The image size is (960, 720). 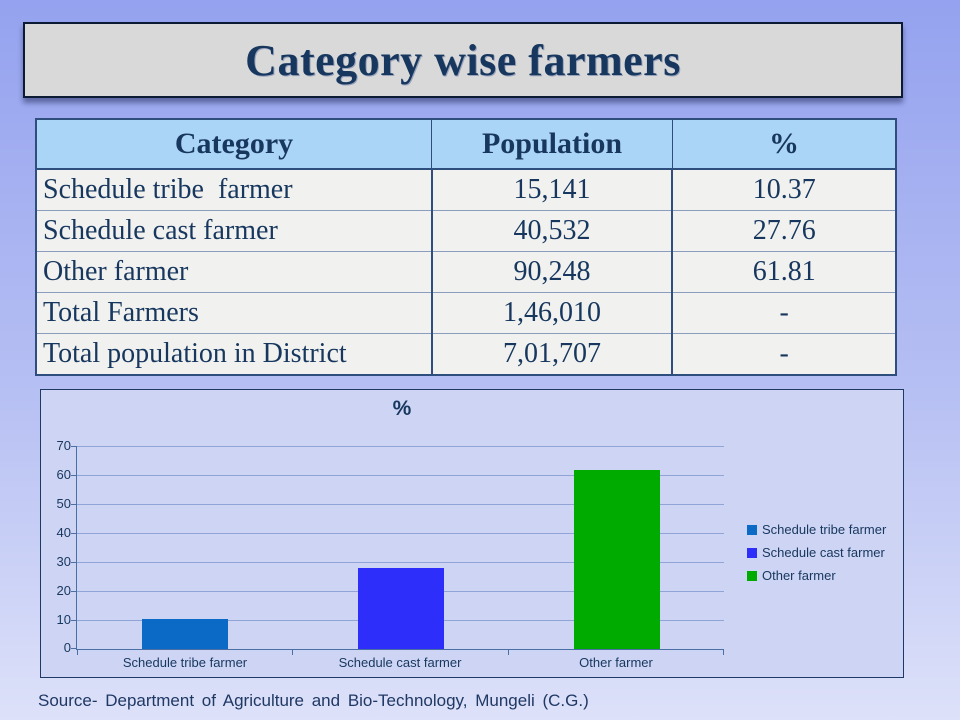 I want to click on header-percent: %, so click(x=784, y=144).